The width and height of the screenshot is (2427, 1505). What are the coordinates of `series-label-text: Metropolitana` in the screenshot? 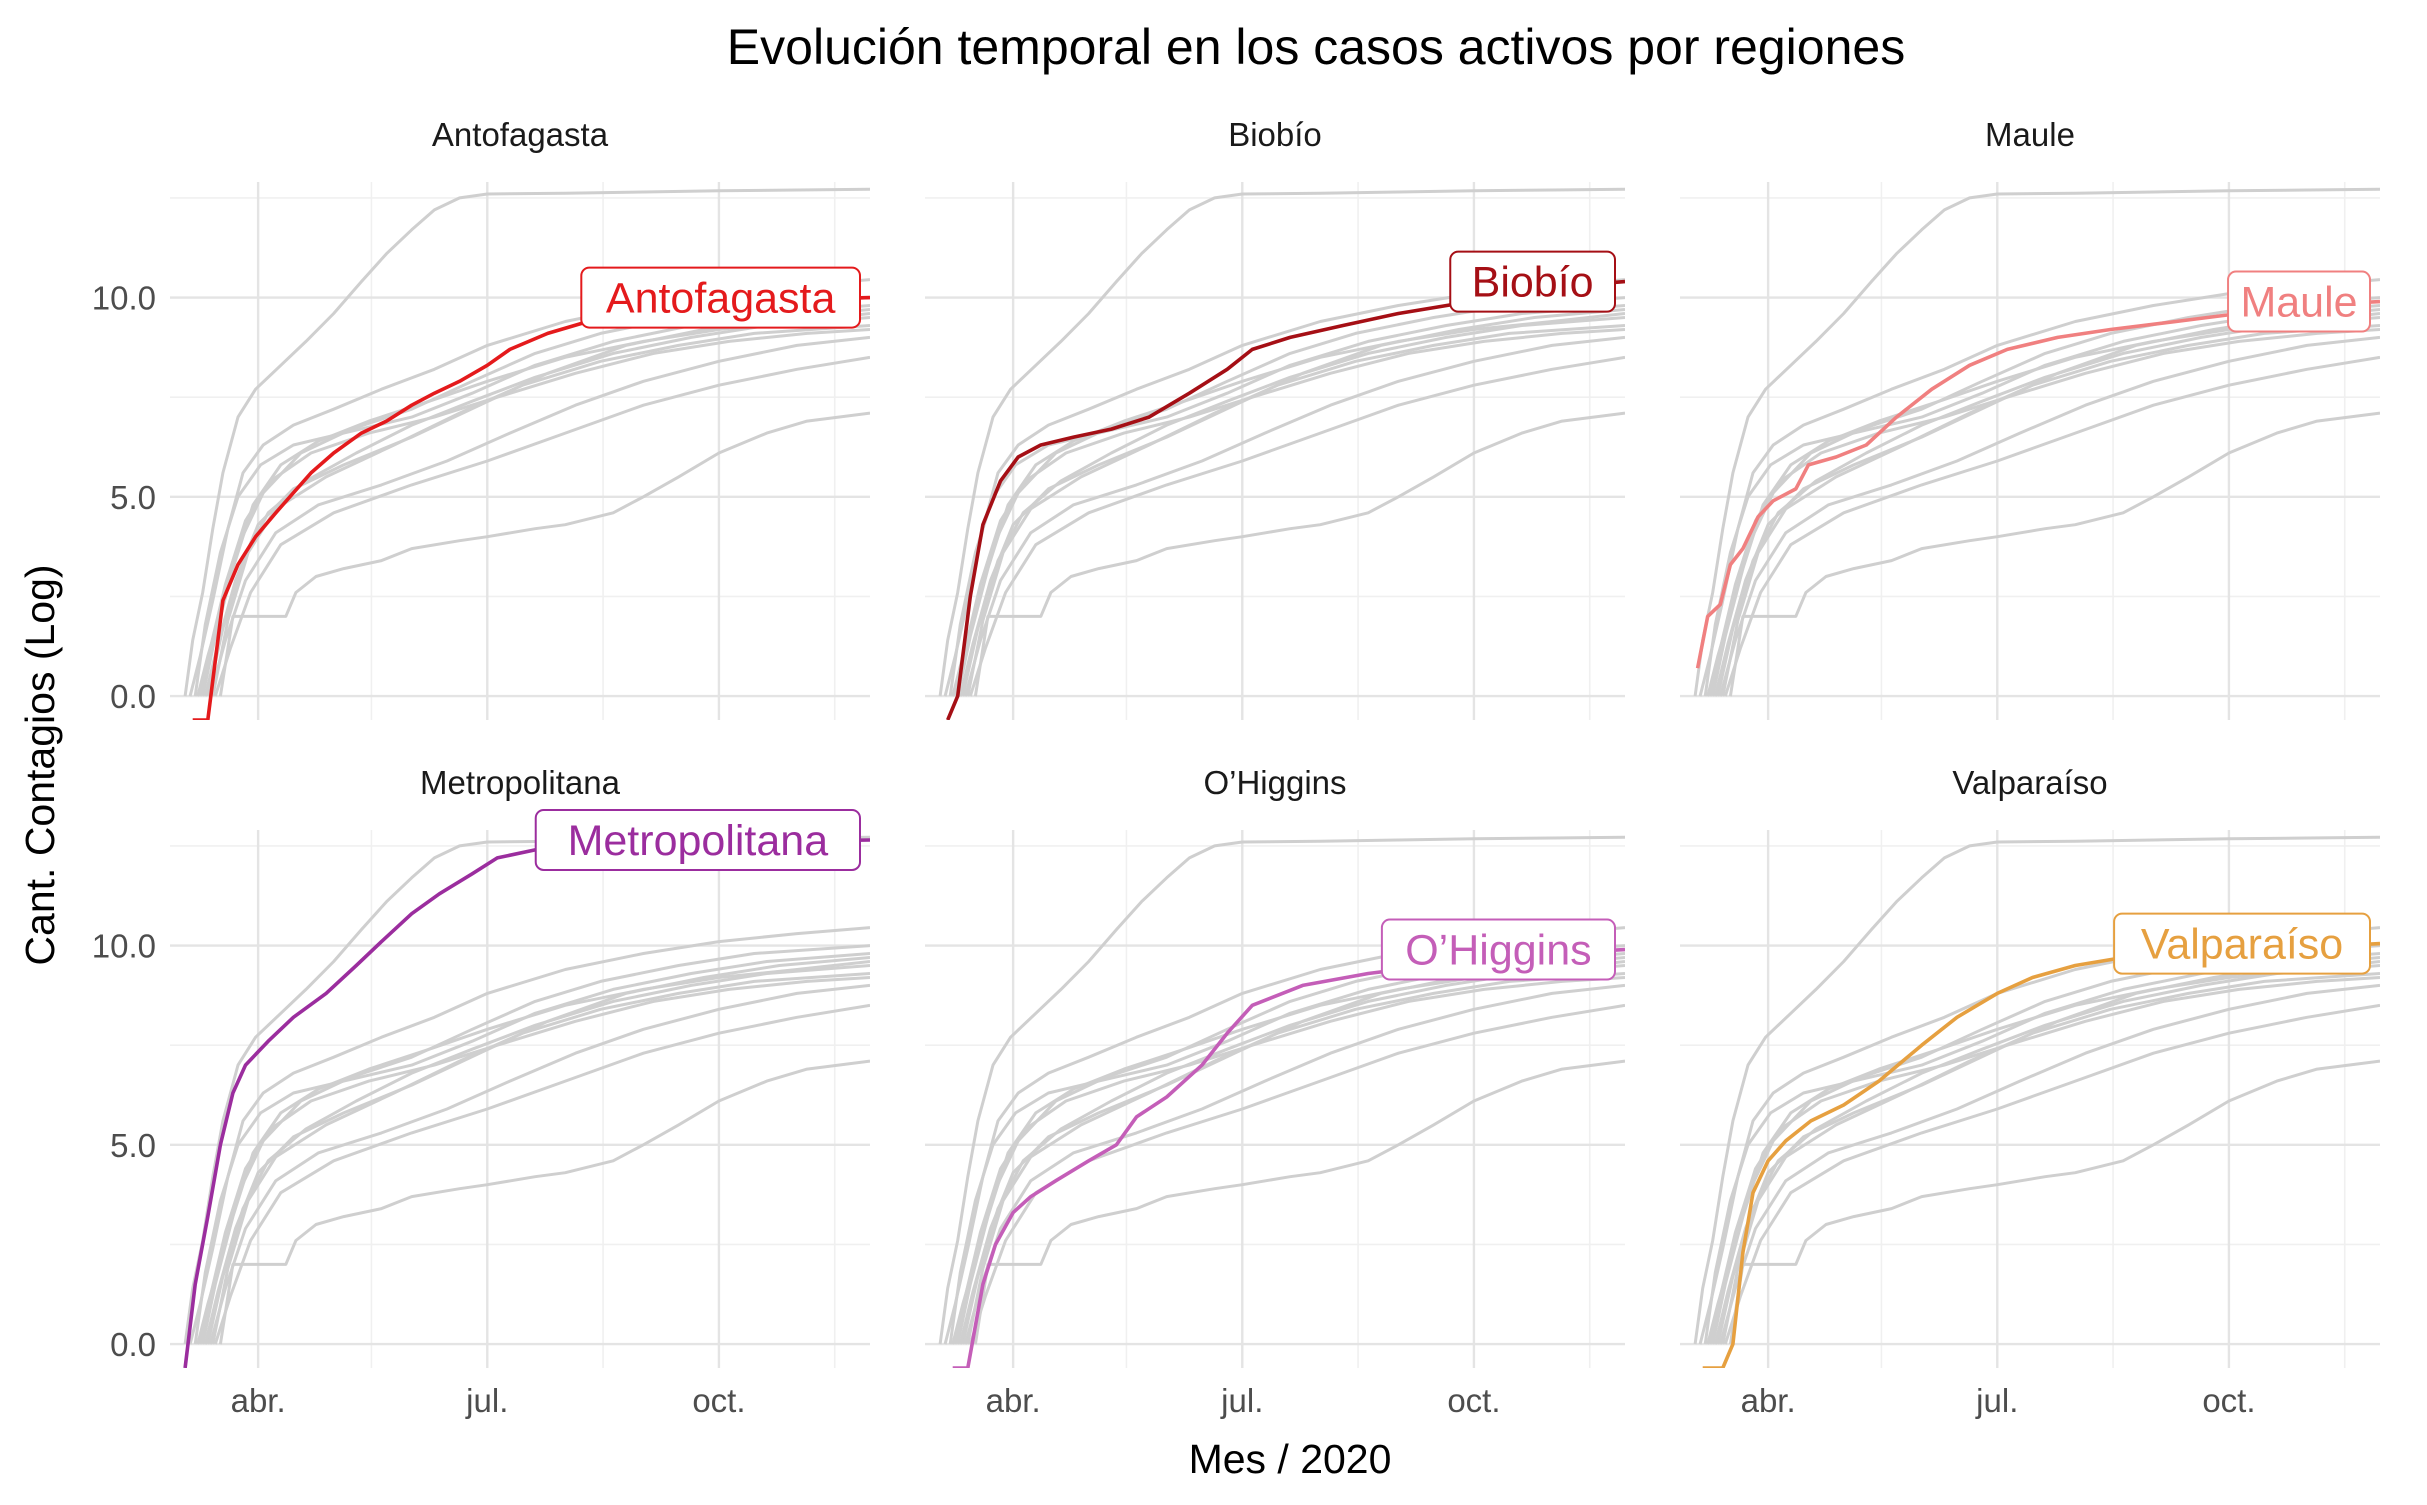 It's located at (698, 841).